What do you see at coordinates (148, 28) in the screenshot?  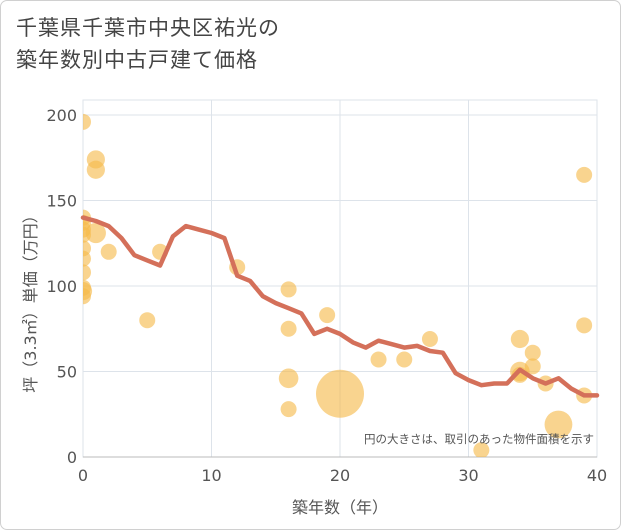 I see `chart-title-line-1: 千葉県千葉市中央区祐光の` at bounding box center [148, 28].